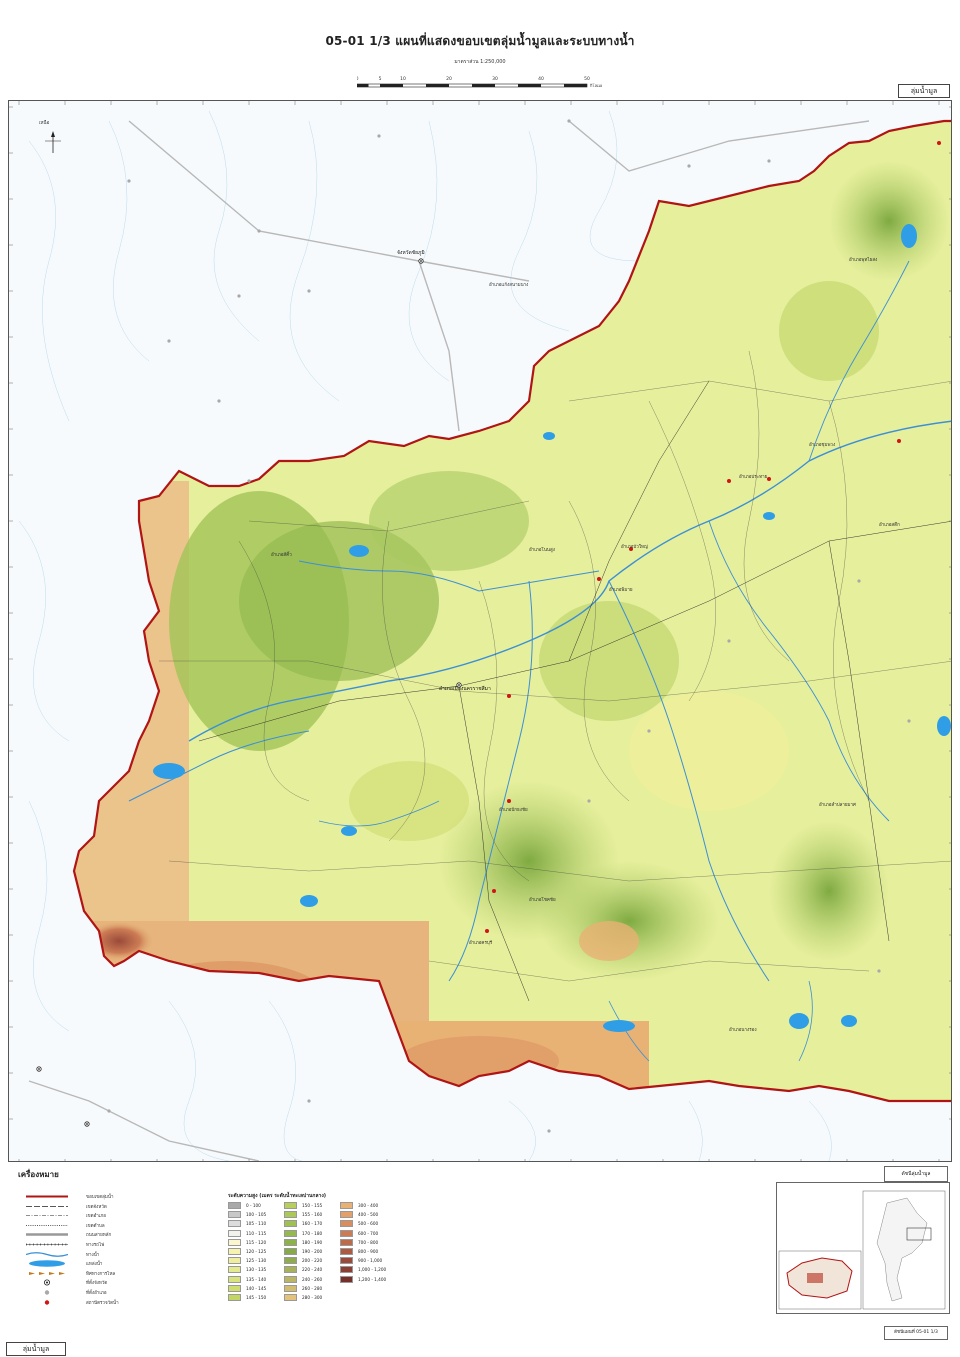 Image resolution: width=960 pixels, height=1357 pixels. Describe the element at coordinates (253, 1205) in the screenshot. I see `elevation-range: 0 - 100` at that location.